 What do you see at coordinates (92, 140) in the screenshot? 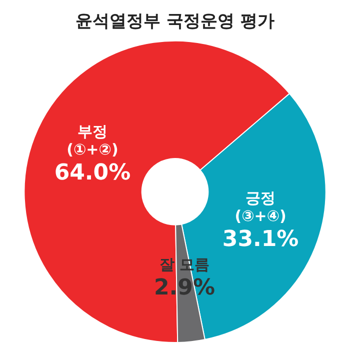
I see `slice-label: 부정 (①+②)` at bounding box center [92, 140].